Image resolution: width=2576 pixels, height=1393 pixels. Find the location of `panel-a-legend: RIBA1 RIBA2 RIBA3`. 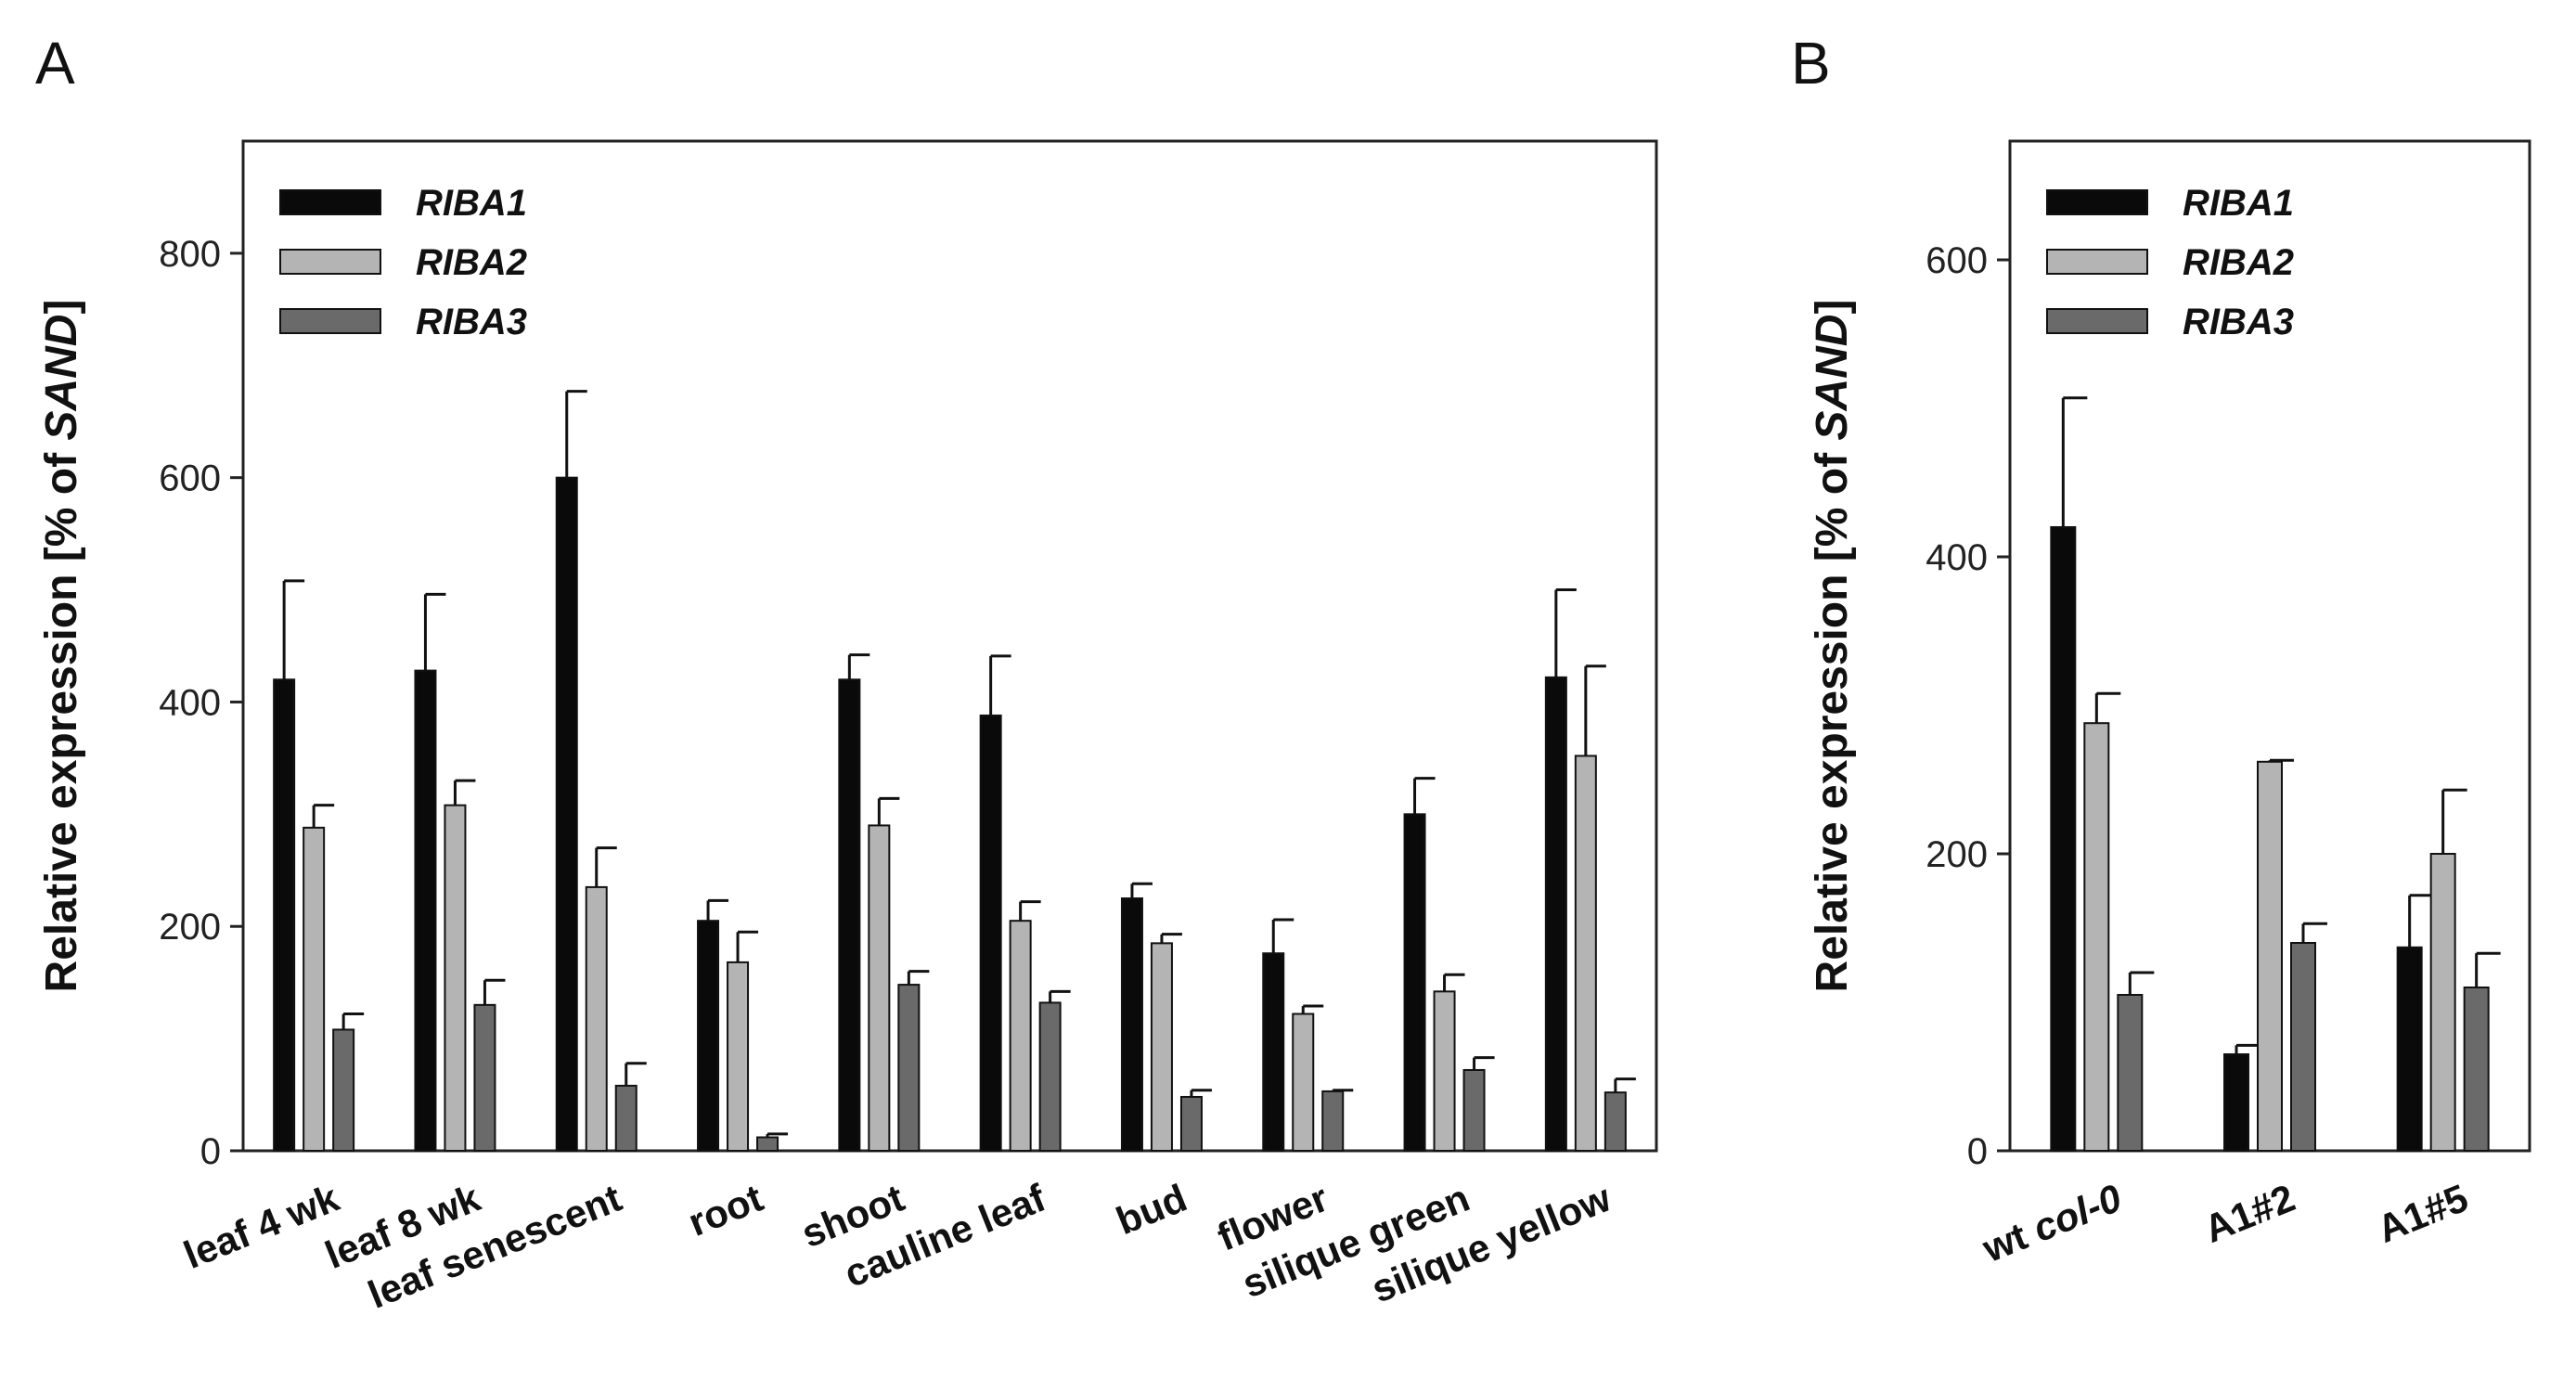

panel-a-legend: RIBA1 RIBA2 RIBA3 is located at coordinates (403, 262).